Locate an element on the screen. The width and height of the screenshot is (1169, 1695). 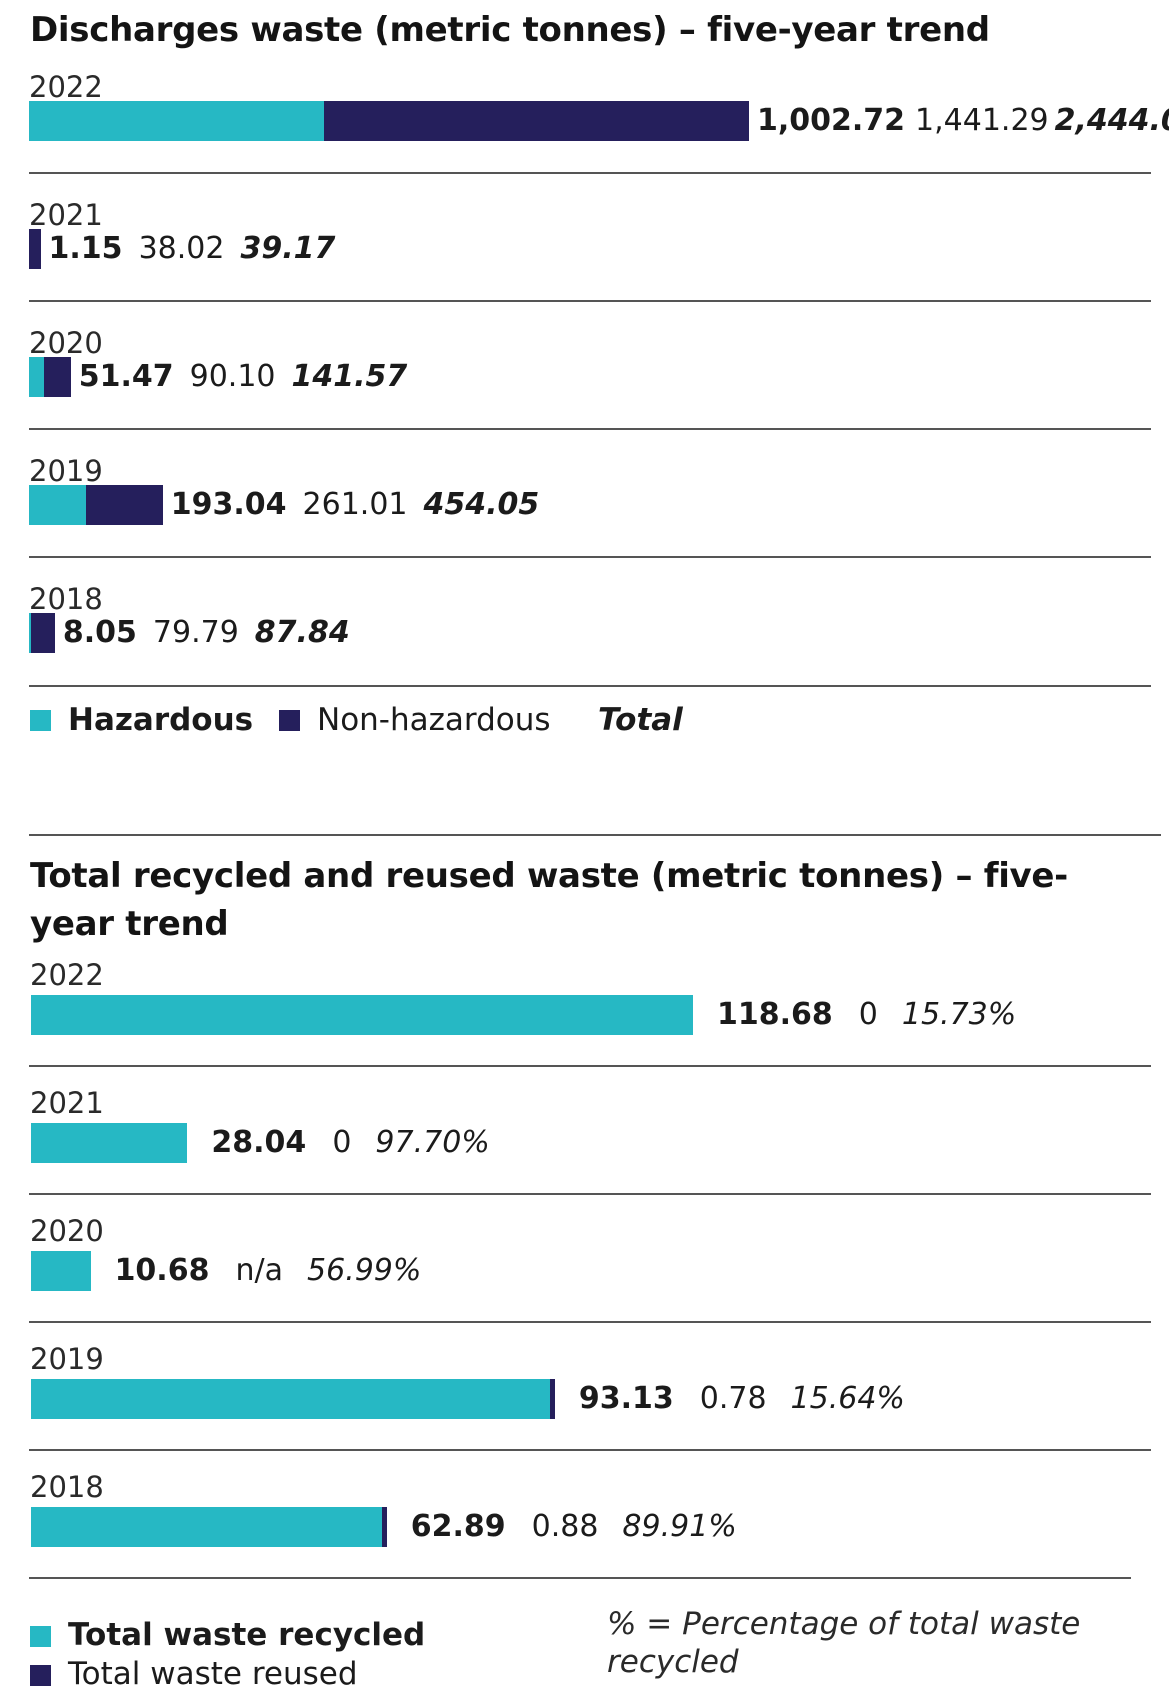
legend-swatch-reused is located at coordinates (40, 1675).